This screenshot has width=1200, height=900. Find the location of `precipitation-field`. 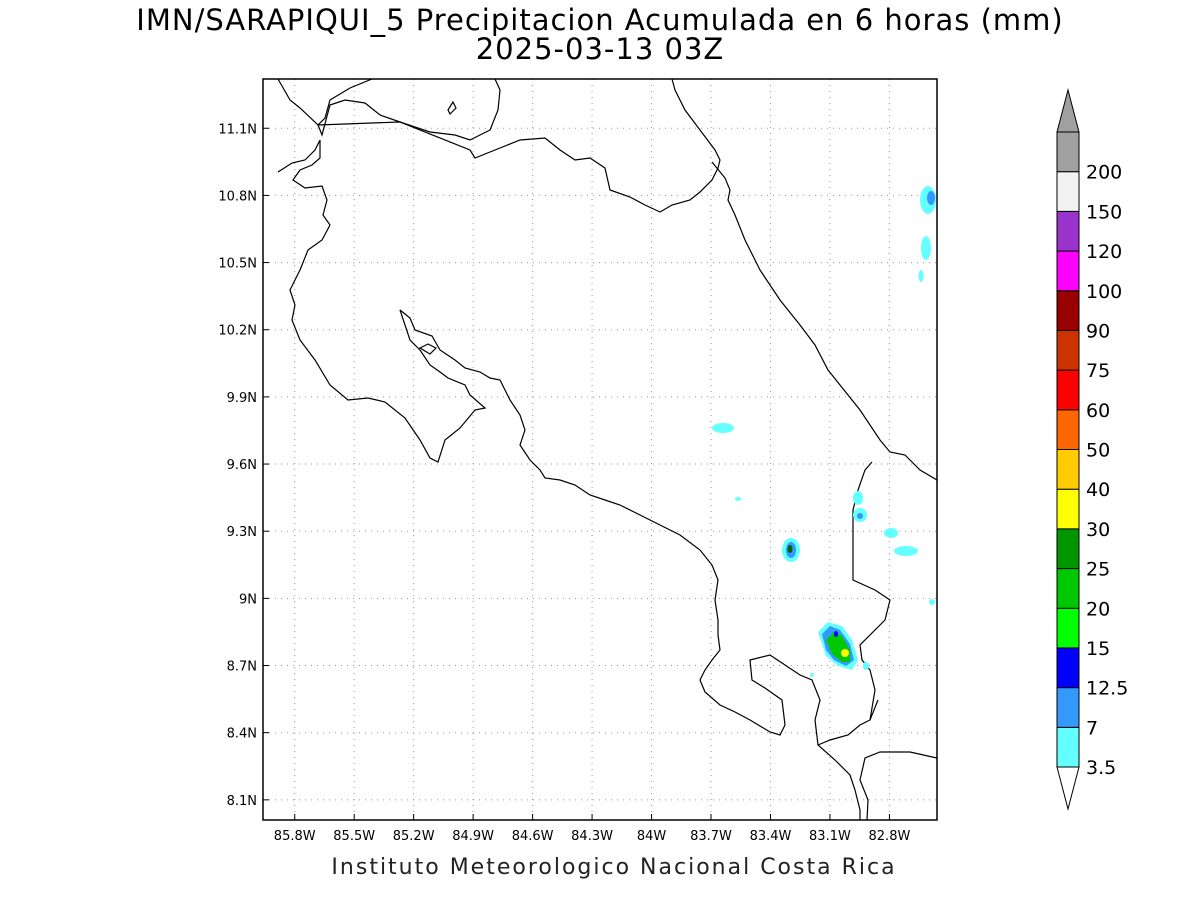

precipitation-field is located at coordinates (824, 431).